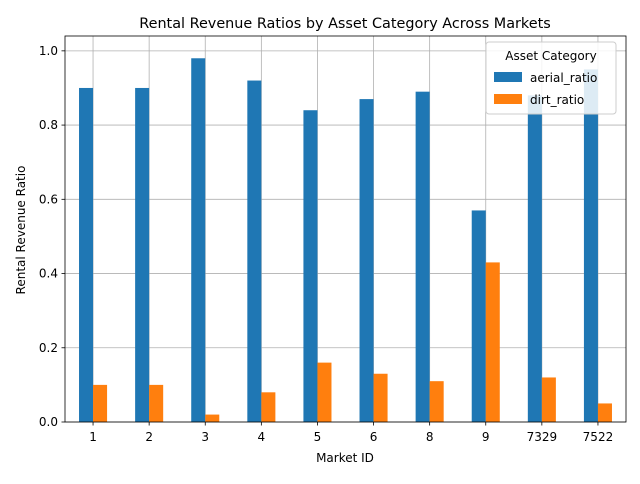  Describe the element at coordinates (262, 437) in the screenshot. I see `x-tick-label: 4` at that location.